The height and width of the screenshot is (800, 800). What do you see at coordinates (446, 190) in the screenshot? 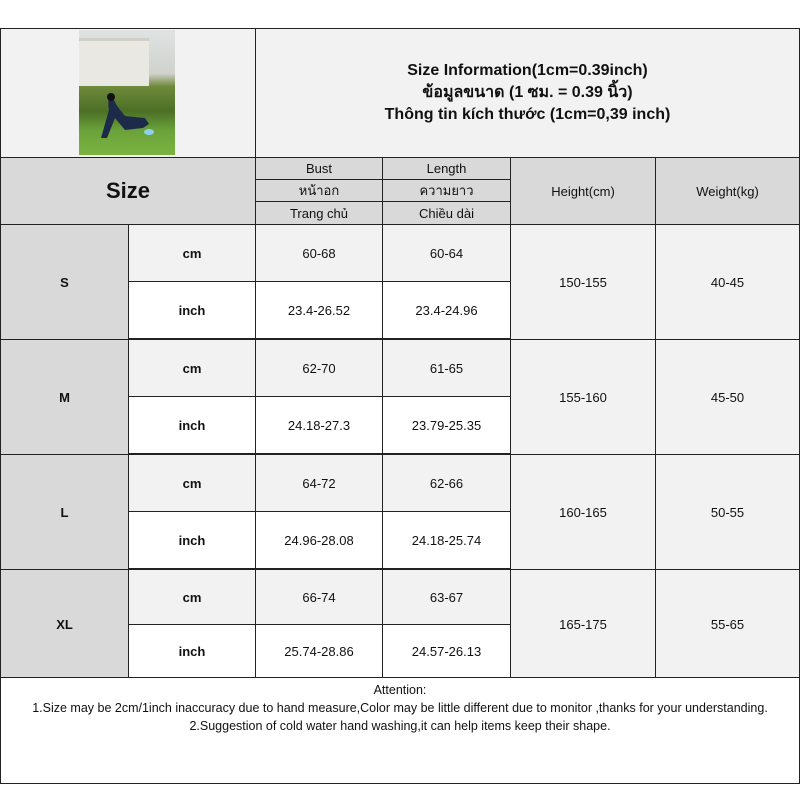
I see `length-header-th: ความยาว` at bounding box center [446, 190].